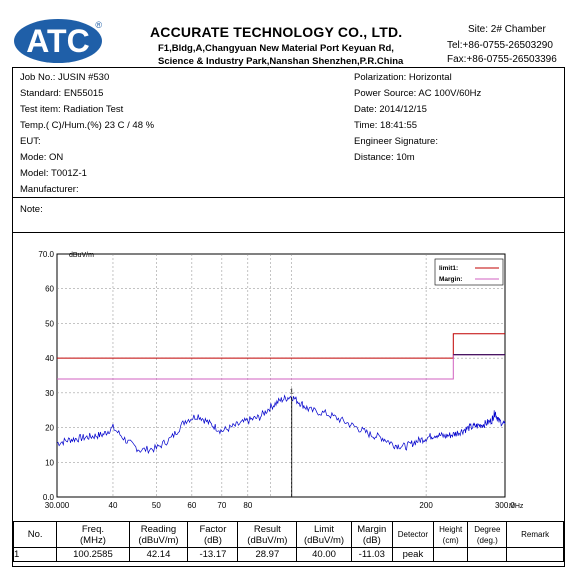 This screenshot has height=579, width=577. I want to click on x-tick-label: 30.000, so click(57, 505).